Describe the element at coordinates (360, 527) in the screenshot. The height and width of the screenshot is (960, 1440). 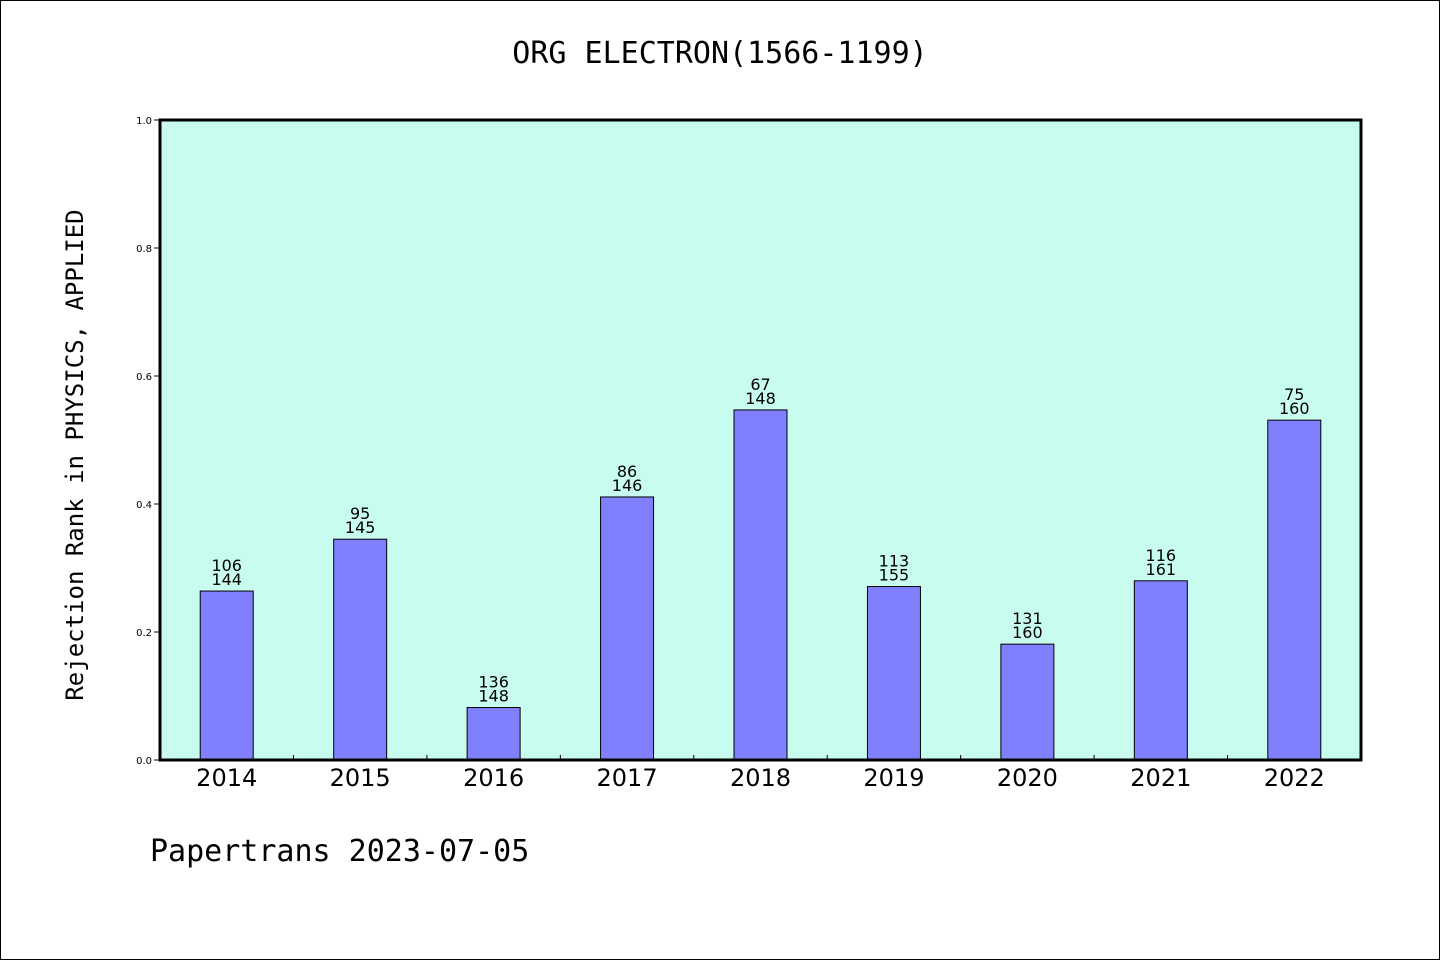
I see `total-label: 145` at that location.